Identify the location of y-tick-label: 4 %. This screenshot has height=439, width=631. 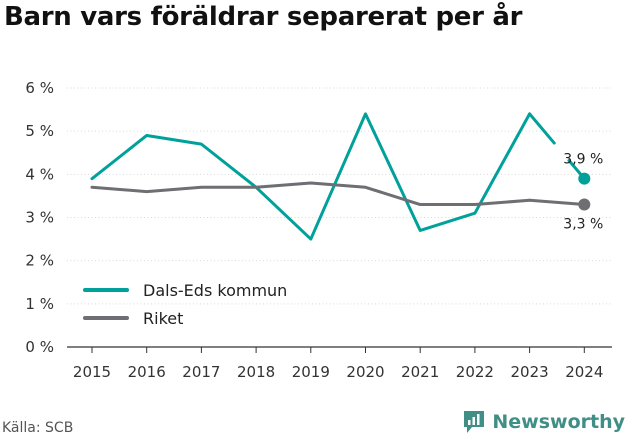
(39, 174).